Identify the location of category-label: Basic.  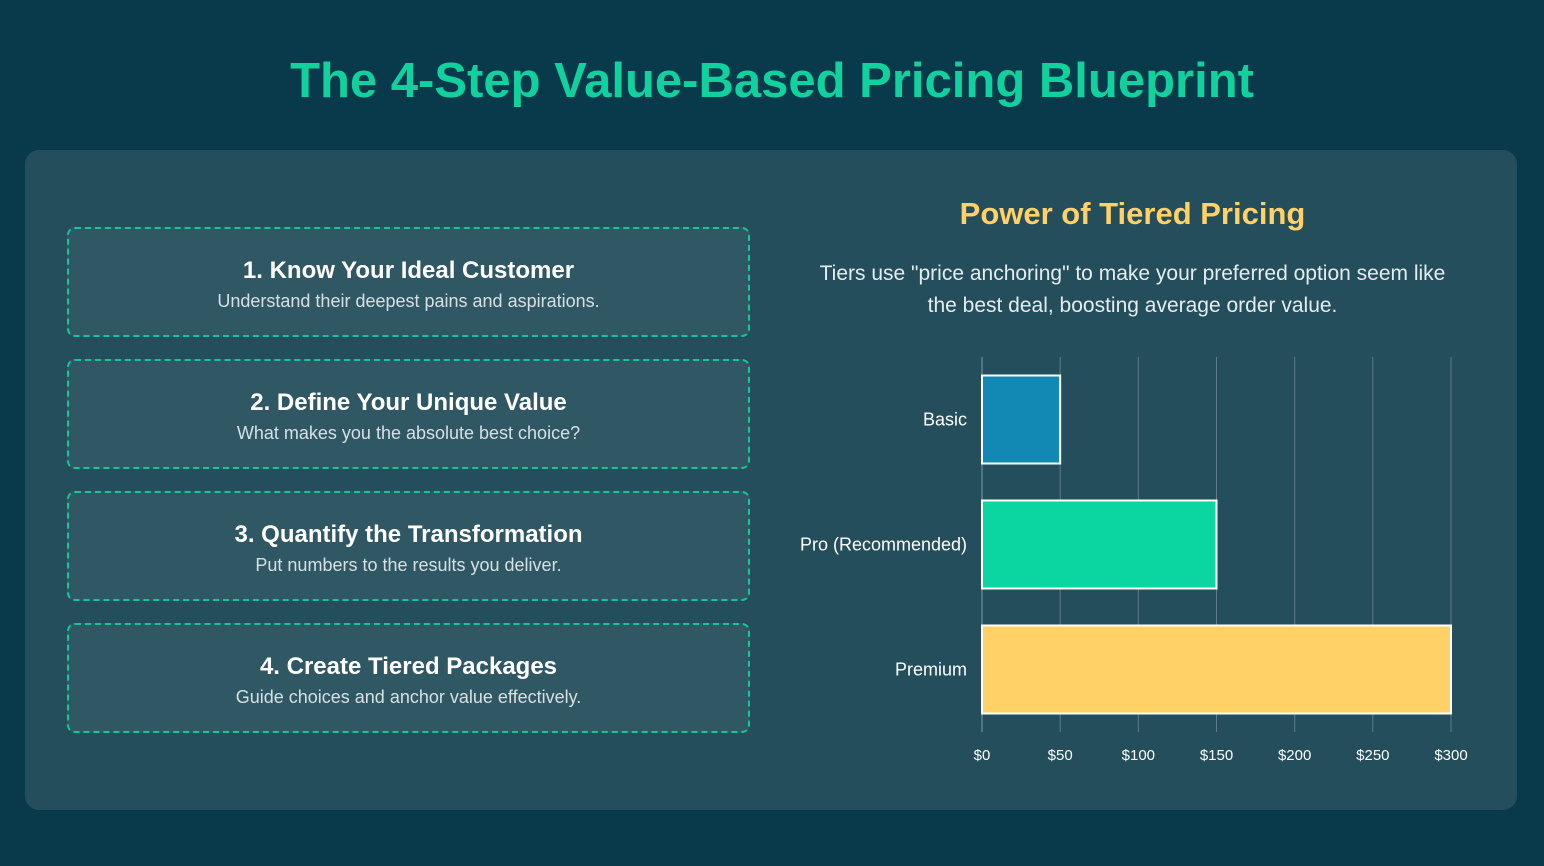
(945, 420).